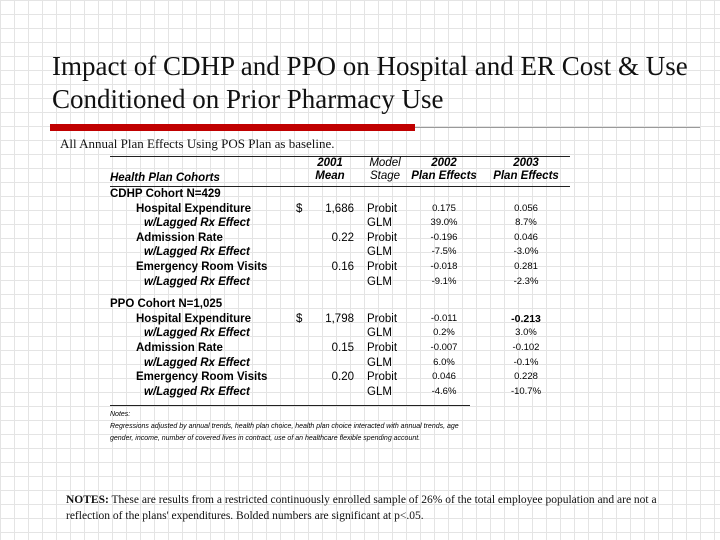 The image size is (720, 540). Describe the element at coordinates (340, 304) in the screenshot. I see `cohort-header-row: PPO Cohort N=1,025` at that location.